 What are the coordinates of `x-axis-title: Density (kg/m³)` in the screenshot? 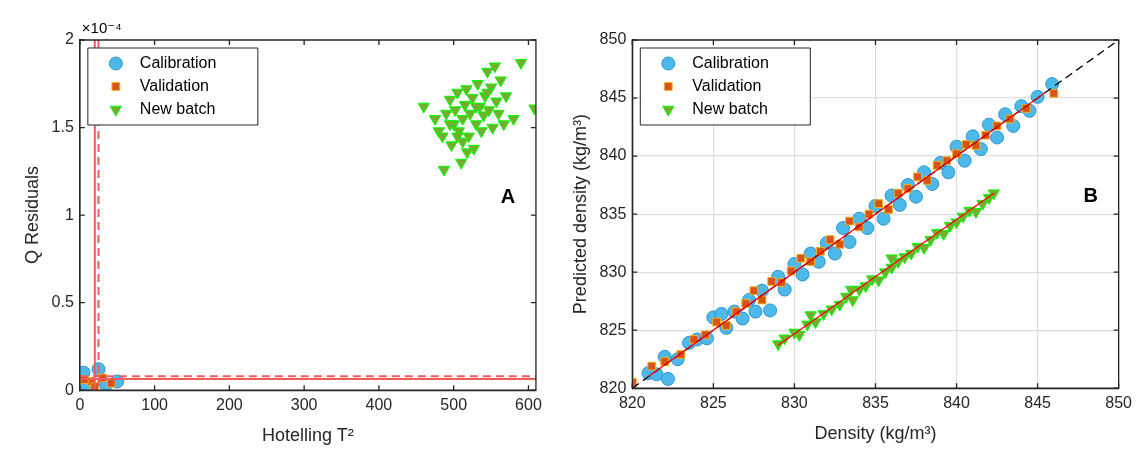 It's located at (875, 433).